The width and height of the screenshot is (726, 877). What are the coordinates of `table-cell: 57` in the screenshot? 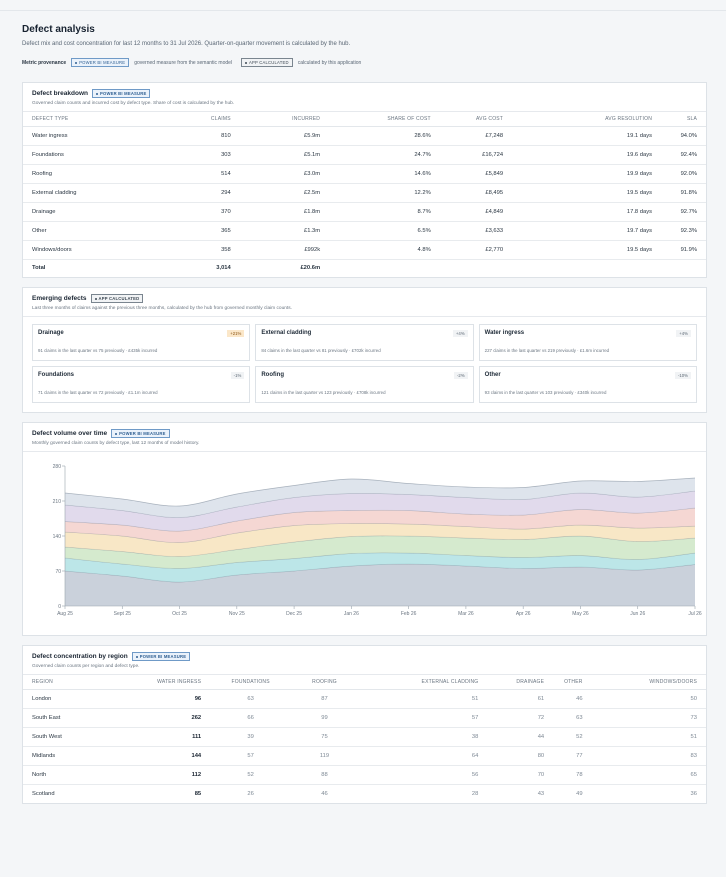 It's located at (419, 718).